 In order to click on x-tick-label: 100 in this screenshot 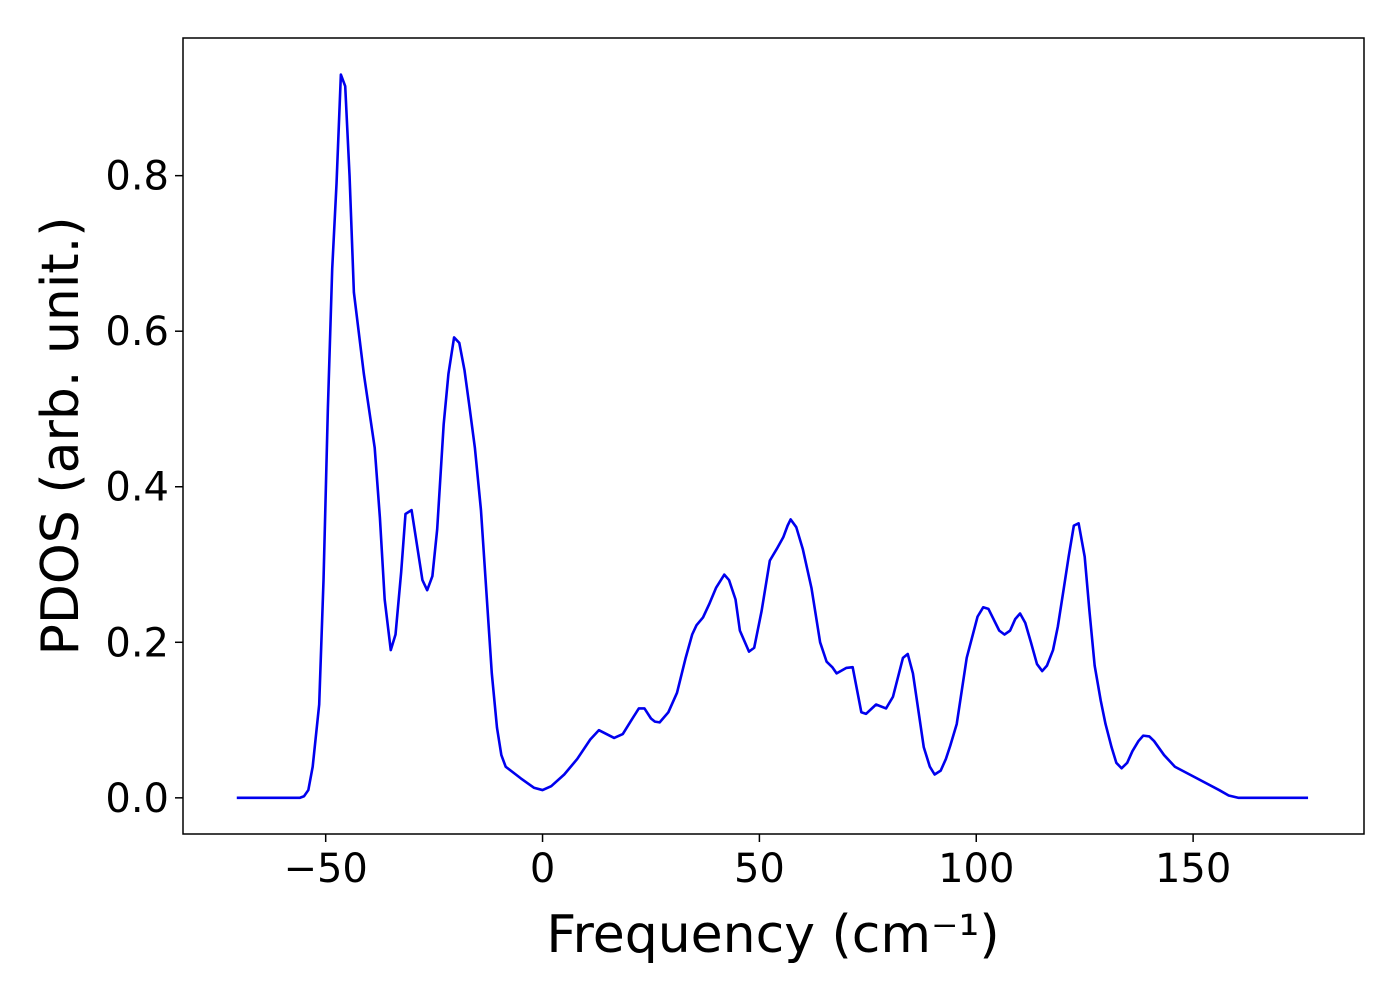, I will do `click(976, 869)`.